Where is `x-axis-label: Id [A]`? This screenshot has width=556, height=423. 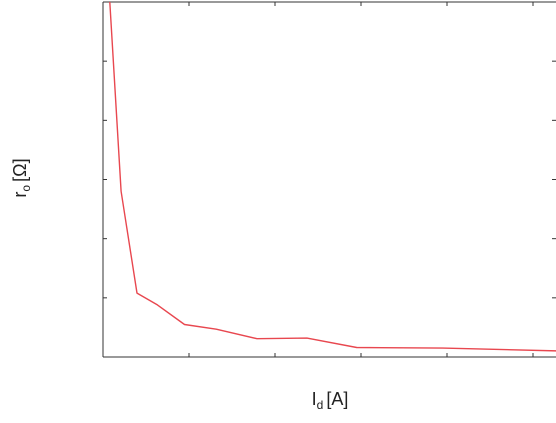 x-axis-label: Id [A] is located at coordinates (330, 400).